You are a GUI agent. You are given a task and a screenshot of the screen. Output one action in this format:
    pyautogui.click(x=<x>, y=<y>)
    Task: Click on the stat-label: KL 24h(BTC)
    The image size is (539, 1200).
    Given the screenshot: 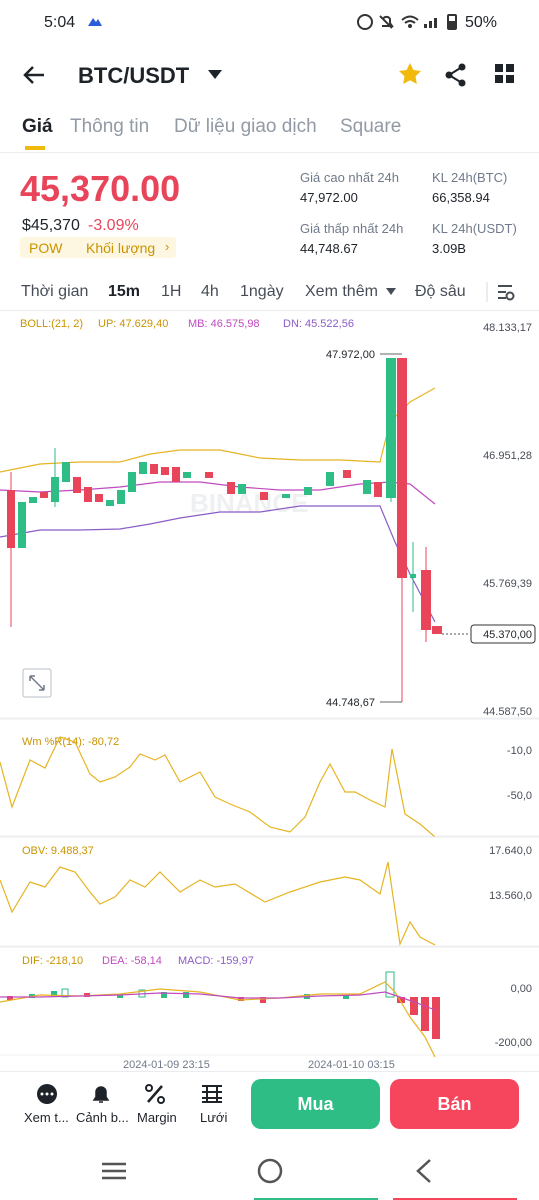 What is the action you would take?
    pyautogui.click(x=470, y=177)
    